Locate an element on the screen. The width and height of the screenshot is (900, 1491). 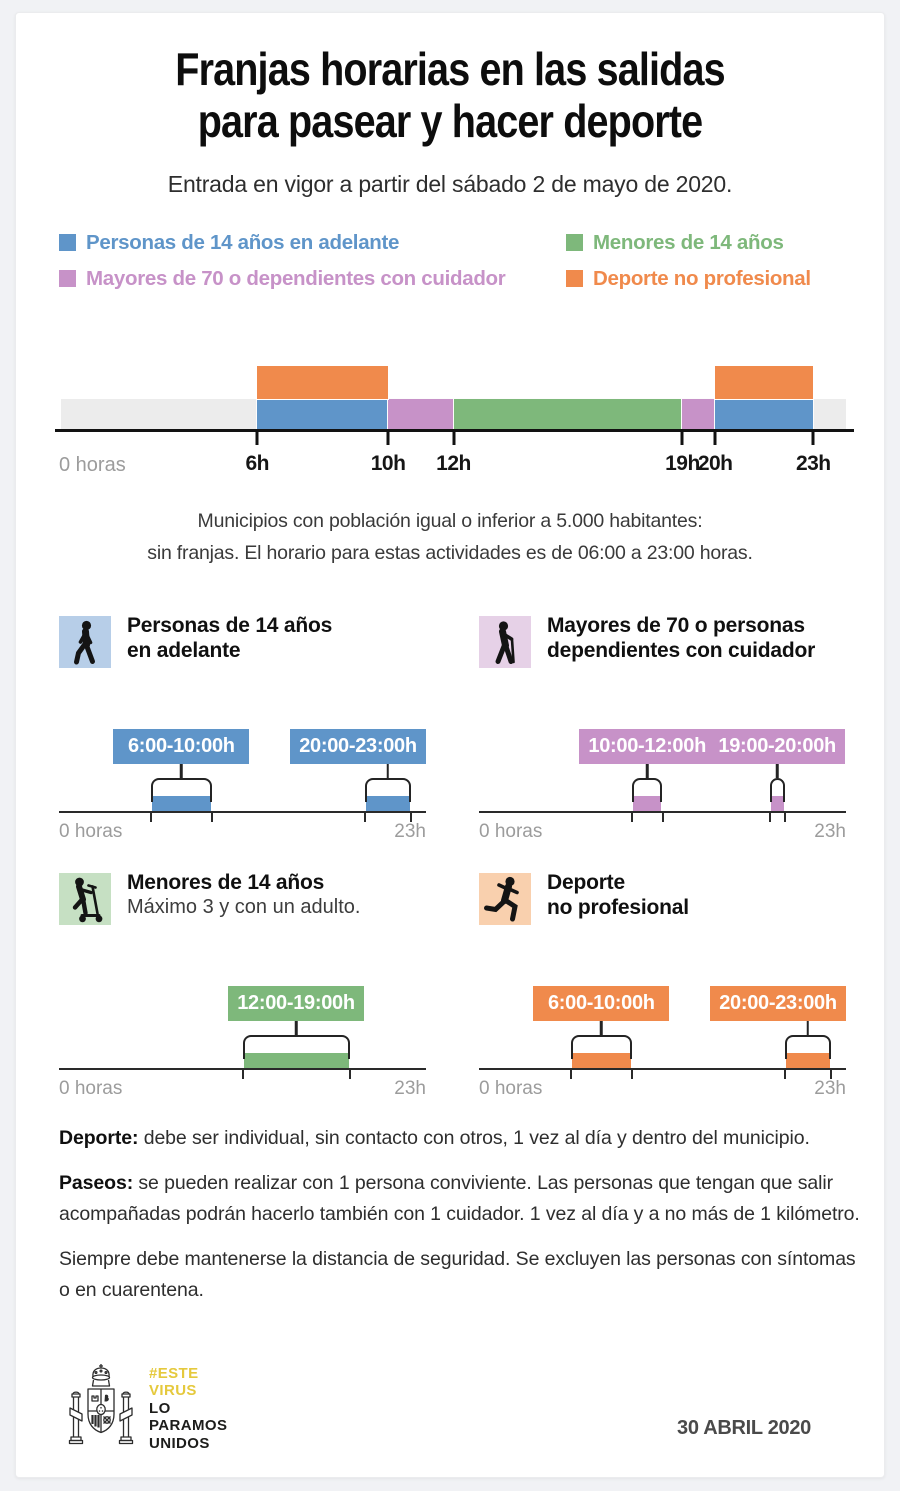
title-line-1: Franjas horarias en las salidas is located at coordinates (450, 69).